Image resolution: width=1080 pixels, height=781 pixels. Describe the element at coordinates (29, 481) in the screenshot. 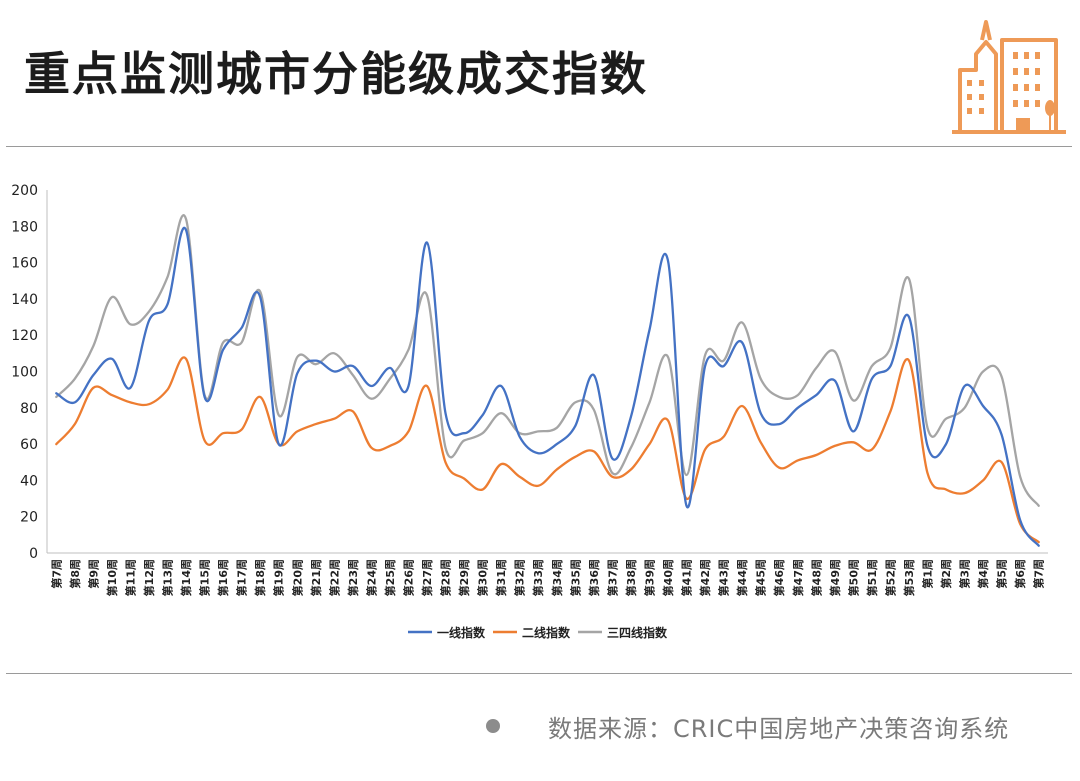

I see `y-tick-label: 40` at that location.